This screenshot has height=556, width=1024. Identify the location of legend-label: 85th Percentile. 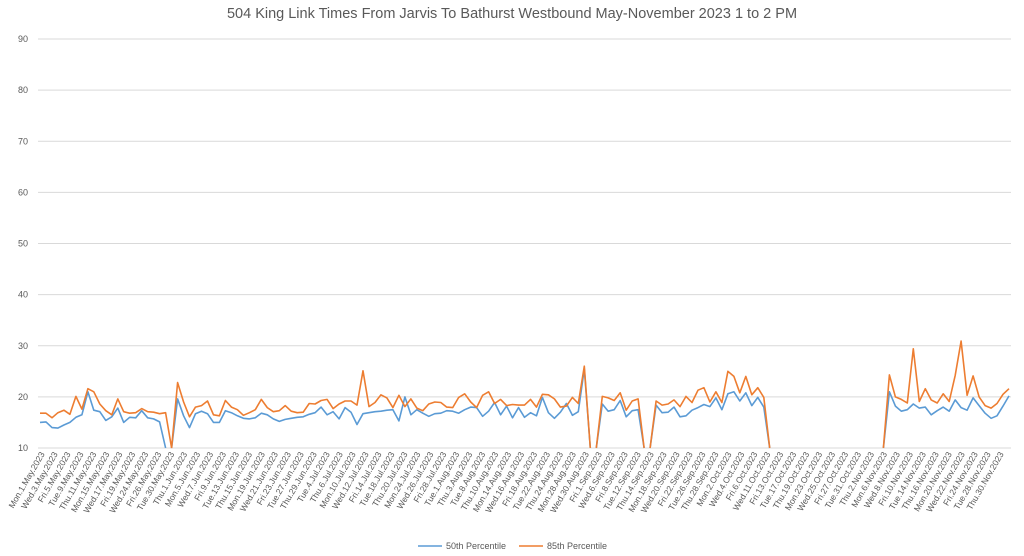
(577, 546).